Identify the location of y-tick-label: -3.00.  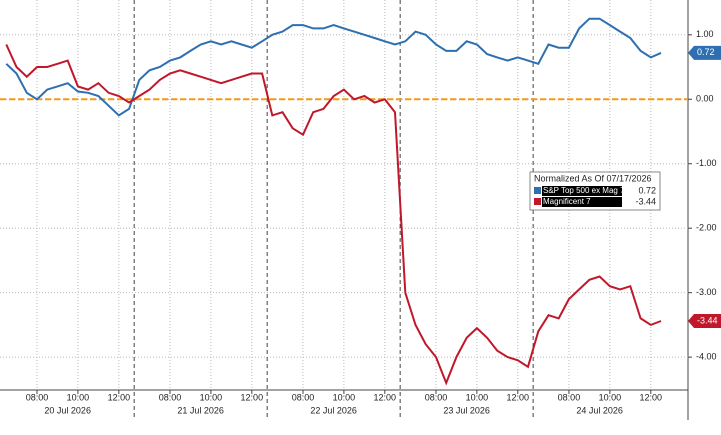
(706, 292).